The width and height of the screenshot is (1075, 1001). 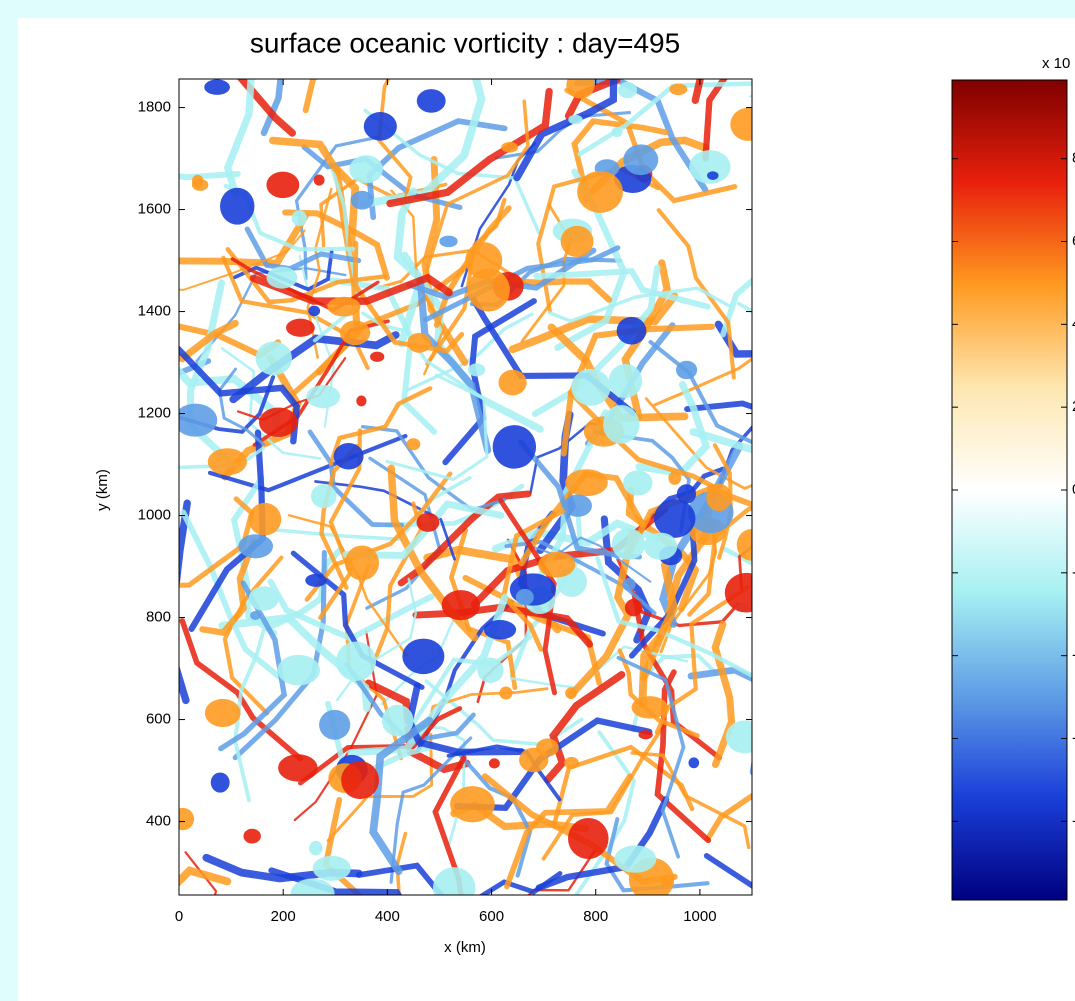 What do you see at coordinates (154, 413) in the screenshot?
I see `y-tick-label: 1200` at bounding box center [154, 413].